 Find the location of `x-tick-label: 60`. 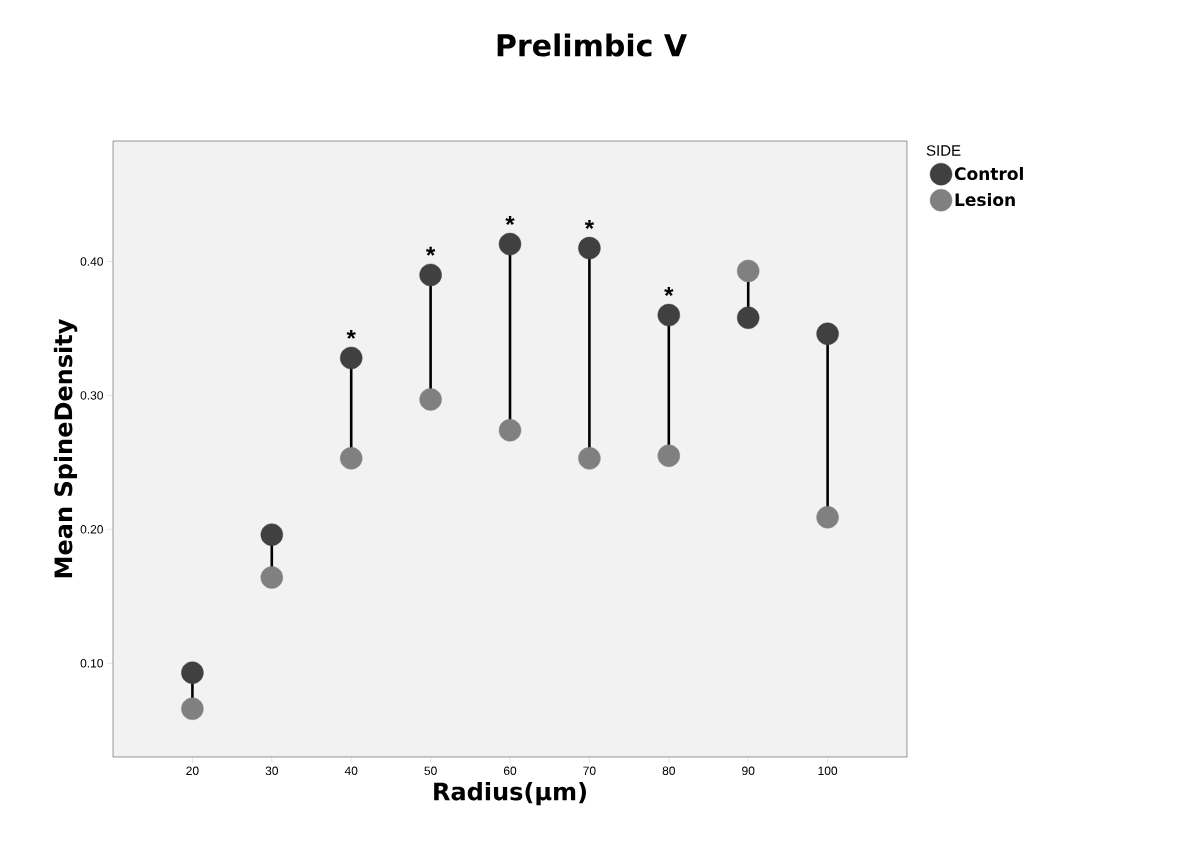

x-tick-label: 60 is located at coordinates (510, 771).